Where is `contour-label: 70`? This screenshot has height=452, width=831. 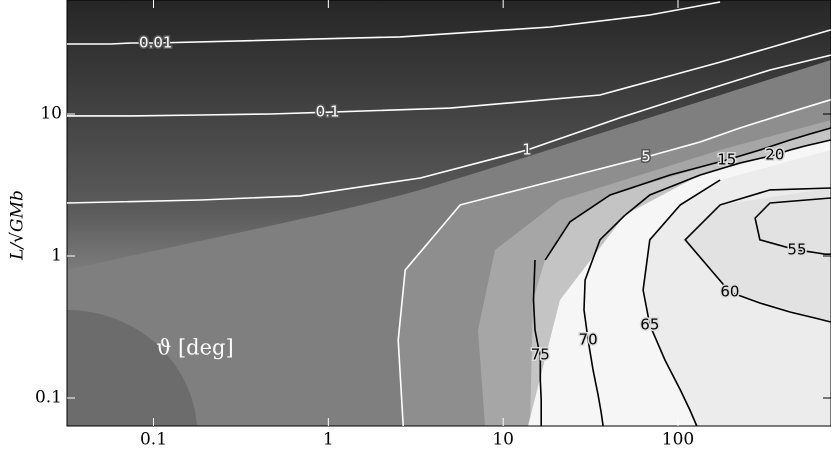 contour-label: 70 is located at coordinates (588, 340).